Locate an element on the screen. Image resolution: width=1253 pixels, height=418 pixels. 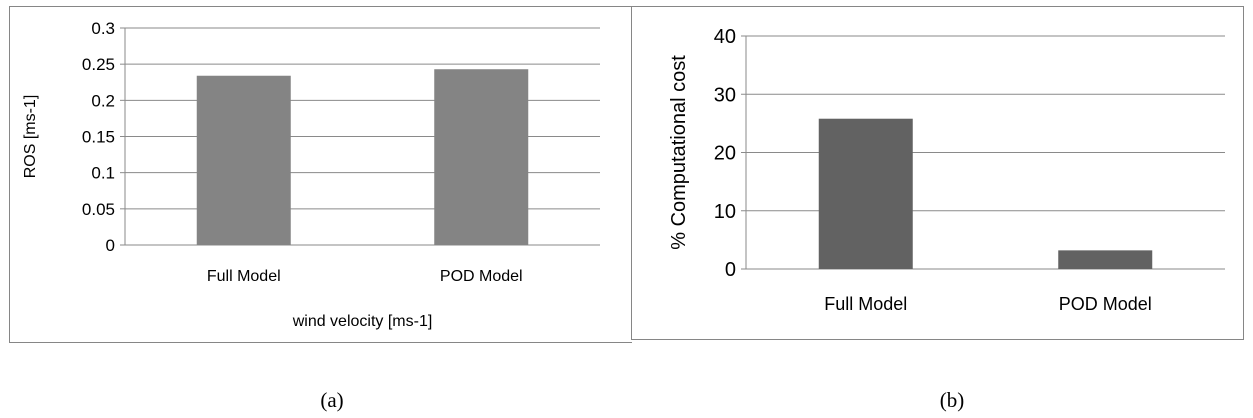
y-tick-label: 0.3 is located at coordinates (103, 28).